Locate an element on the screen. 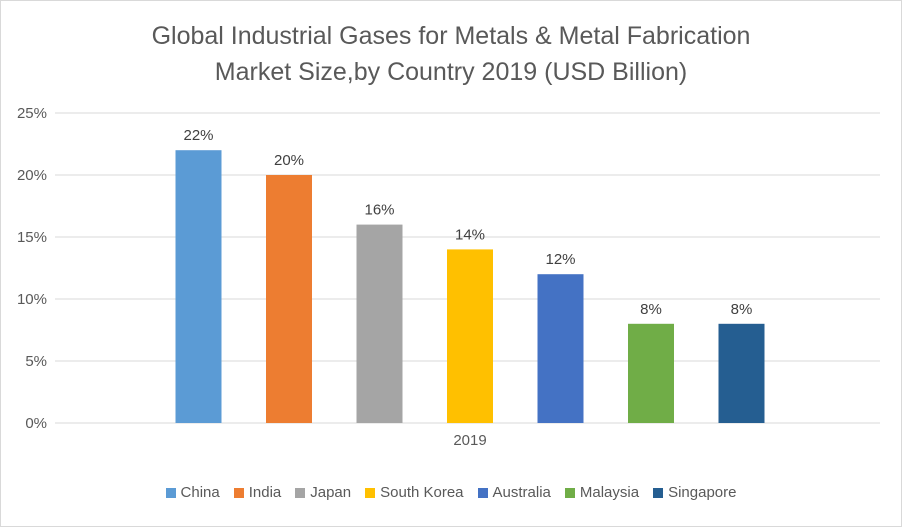 The image size is (902, 527). legend-item: China is located at coordinates (192, 492).